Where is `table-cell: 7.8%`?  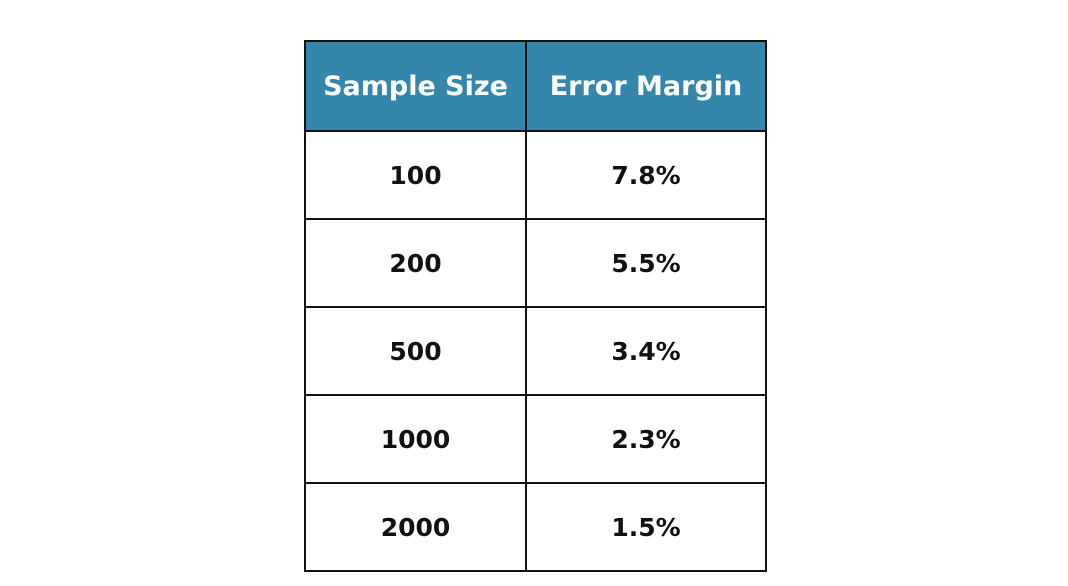
table-cell: 7.8% is located at coordinates (646, 175).